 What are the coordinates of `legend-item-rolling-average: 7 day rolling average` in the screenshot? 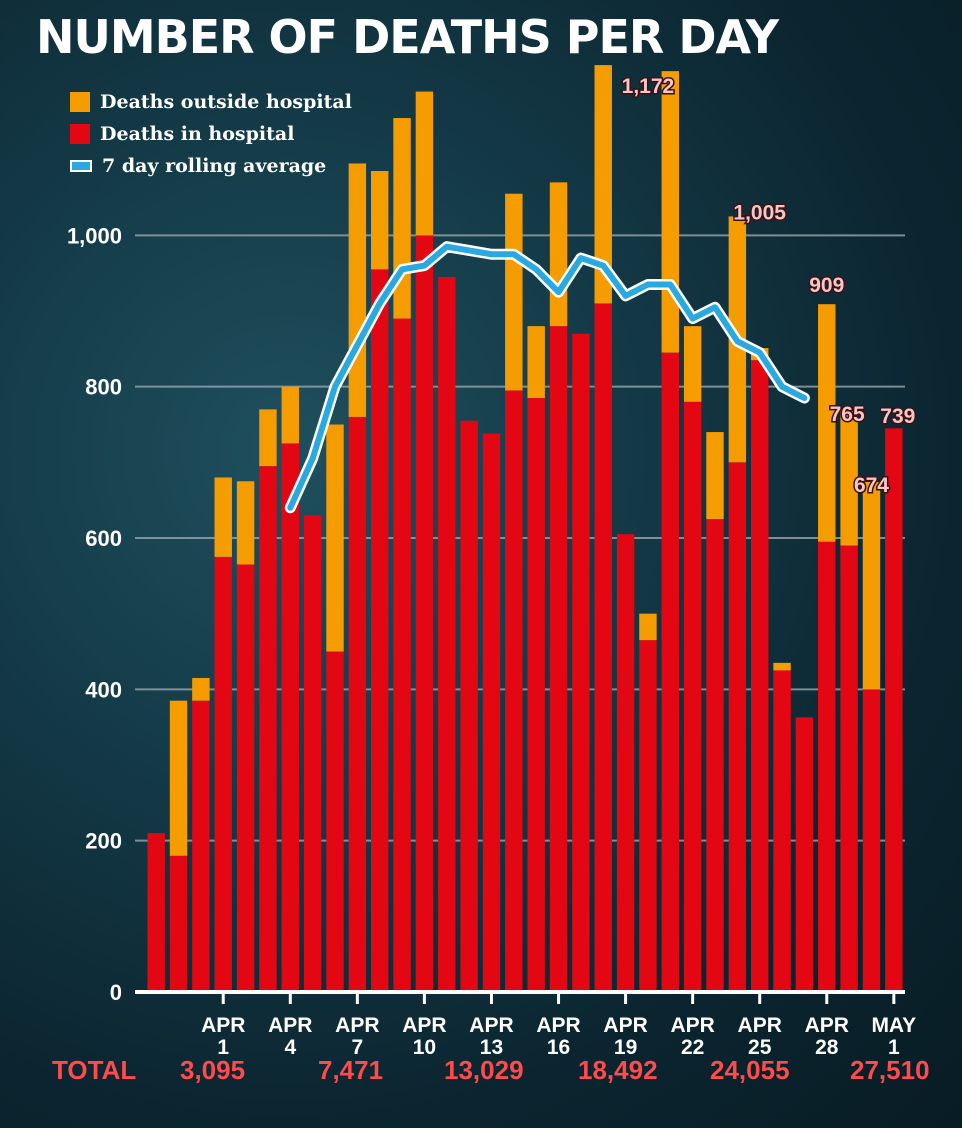 It's located at (211, 166).